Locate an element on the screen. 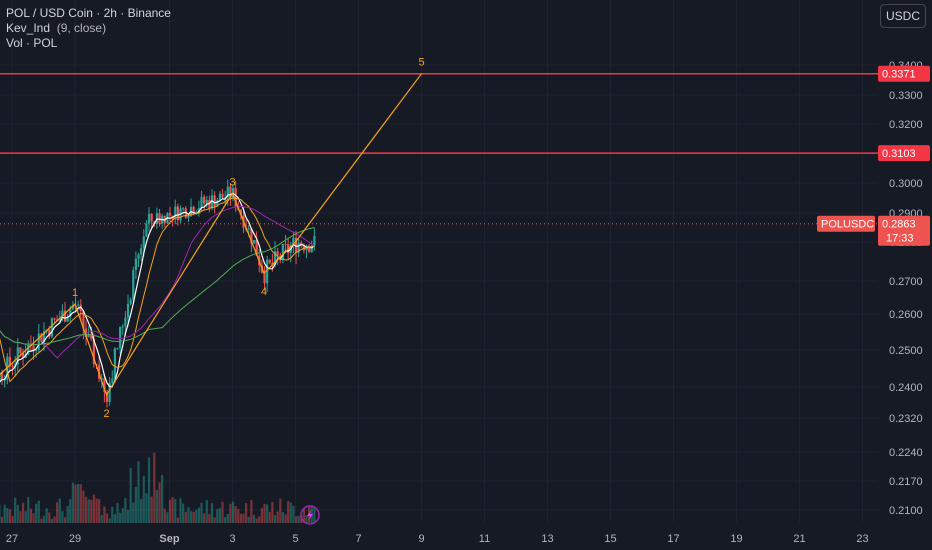 This screenshot has width=932, height=550. currency-button: USDC is located at coordinates (903, 16).